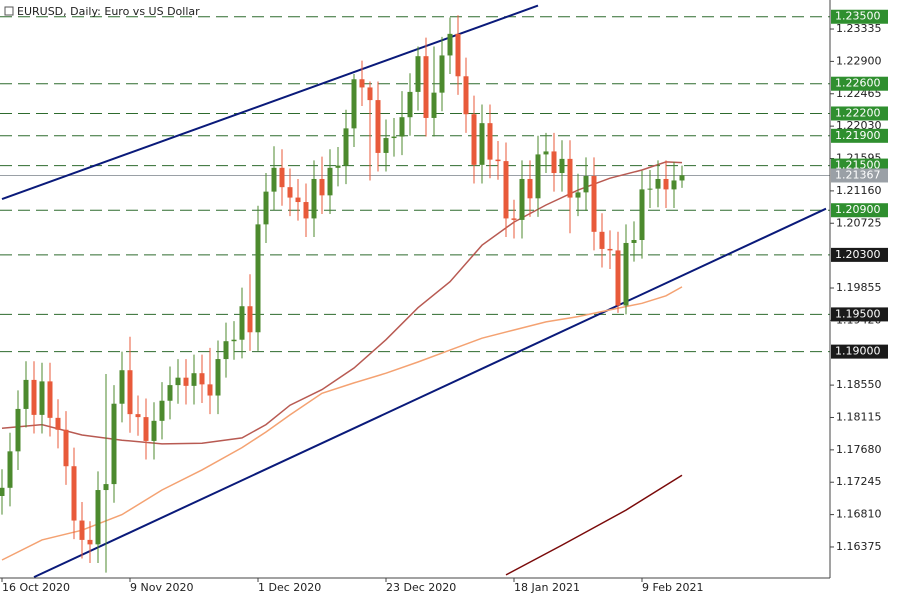 The image size is (900, 600). What do you see at coordinates (859, 190) in the screenshot?
I see `y-tick-label: 1.21160` at bounding box center [859, 190].